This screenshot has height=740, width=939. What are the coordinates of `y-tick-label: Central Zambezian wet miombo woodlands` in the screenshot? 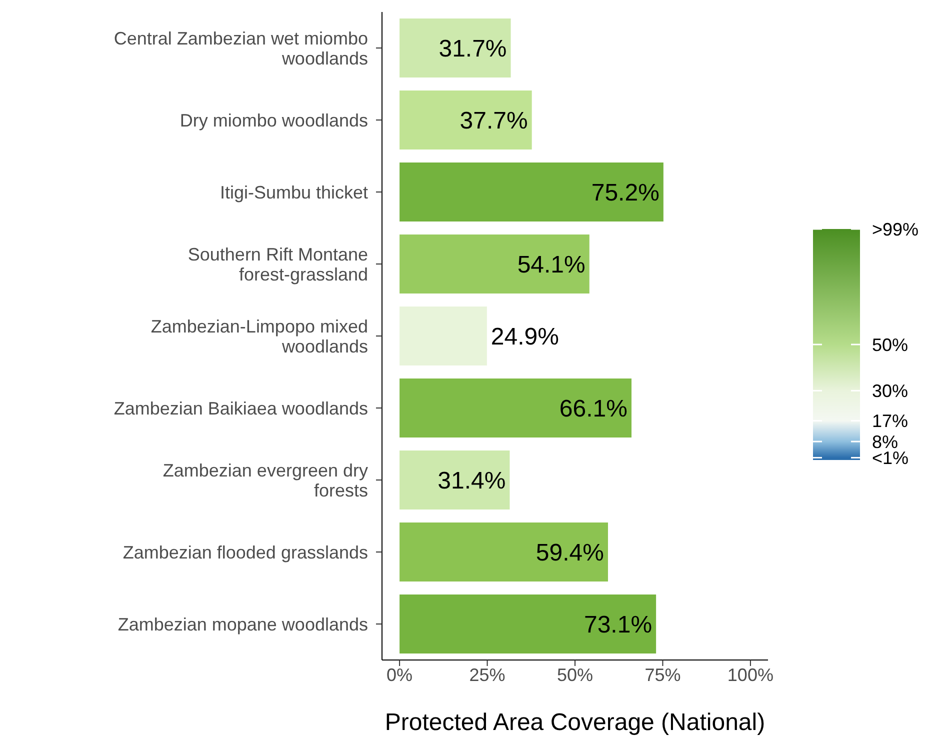 It's located at (241, 48).